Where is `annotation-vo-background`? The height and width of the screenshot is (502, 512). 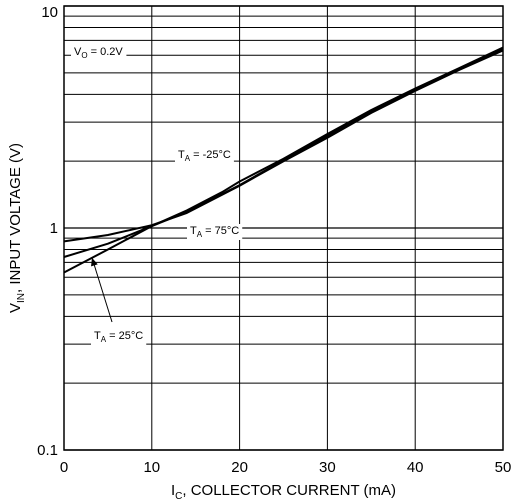
annotation-vo-background is located at coordinates (99, 53).